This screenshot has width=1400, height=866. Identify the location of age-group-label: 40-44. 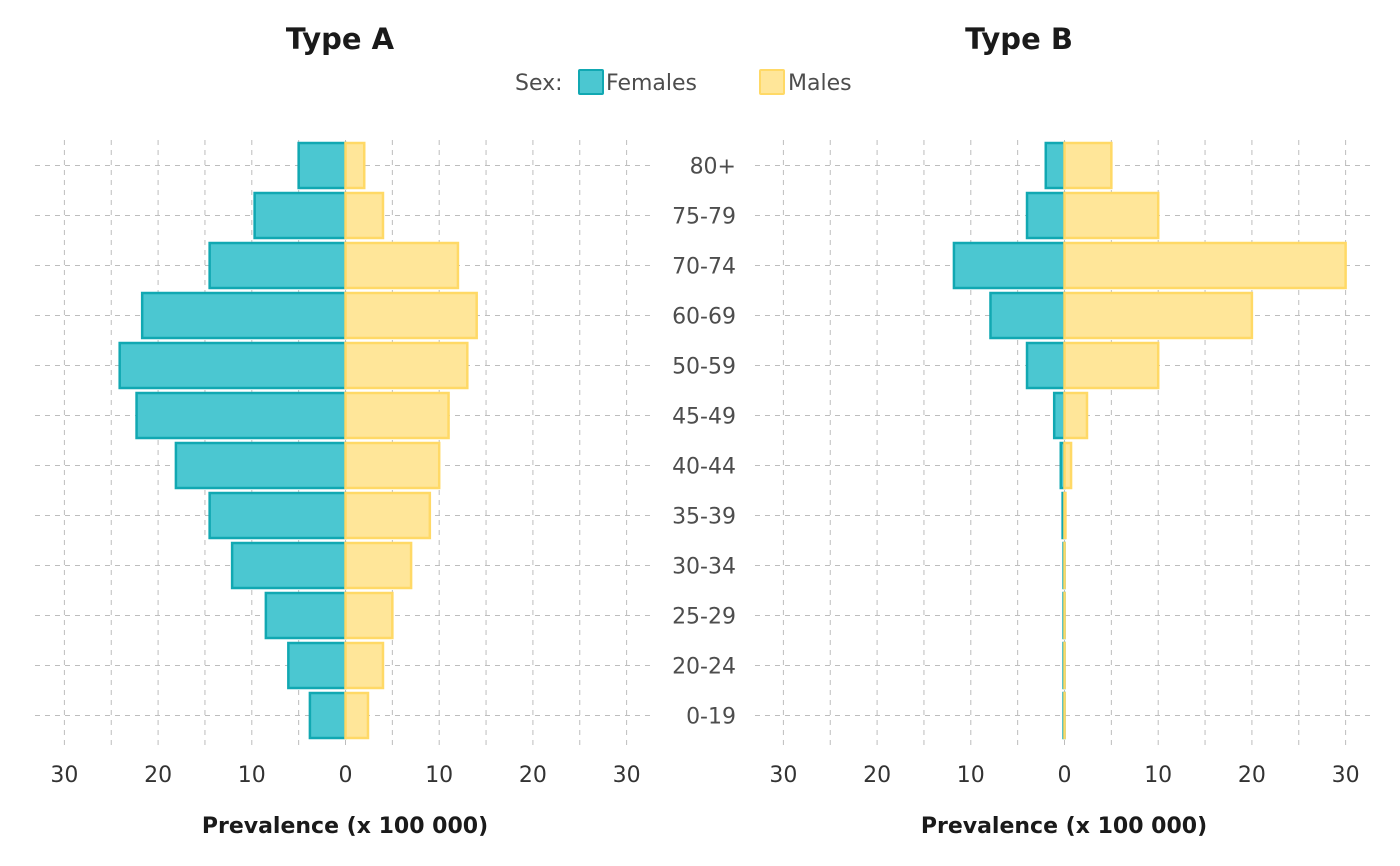
(704, 467).